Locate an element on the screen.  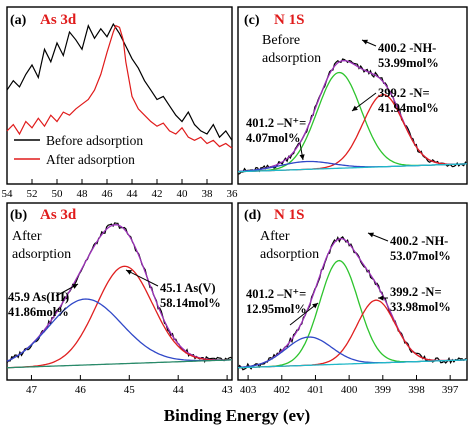
x-tick-label: 399 is located at coordinates (383, 390).